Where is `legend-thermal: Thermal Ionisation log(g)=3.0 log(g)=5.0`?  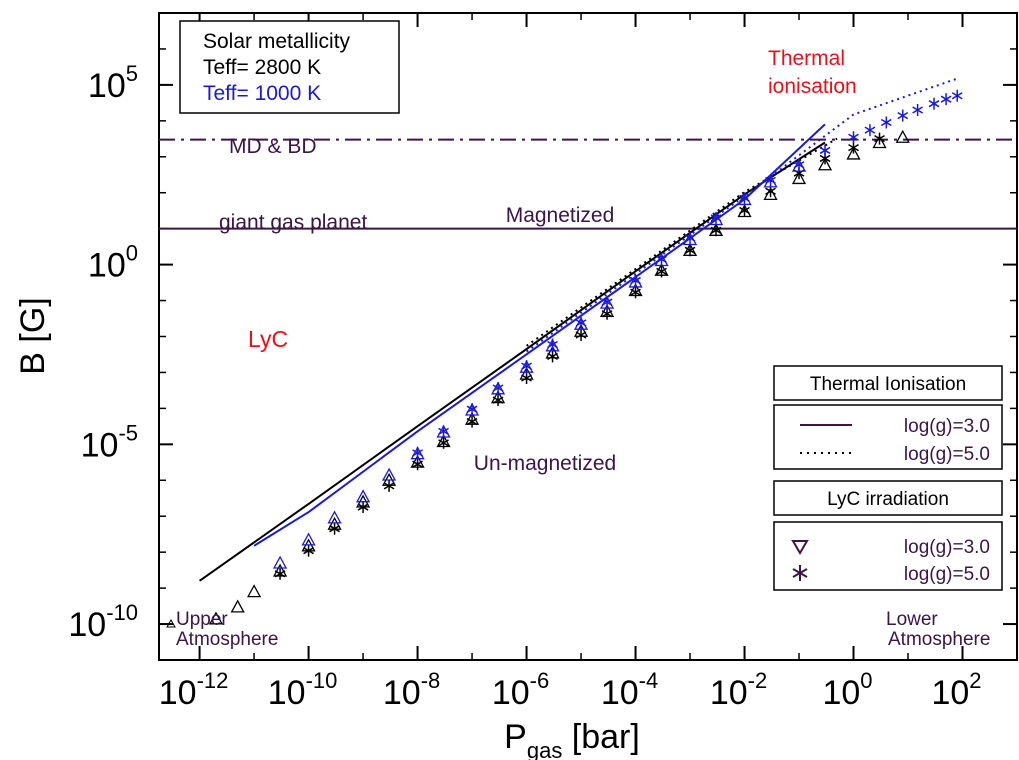 legend-thermal: Thermal Ionisation log(g)=3.0 log(g)=5.0 is located at coordinates (888, 417).